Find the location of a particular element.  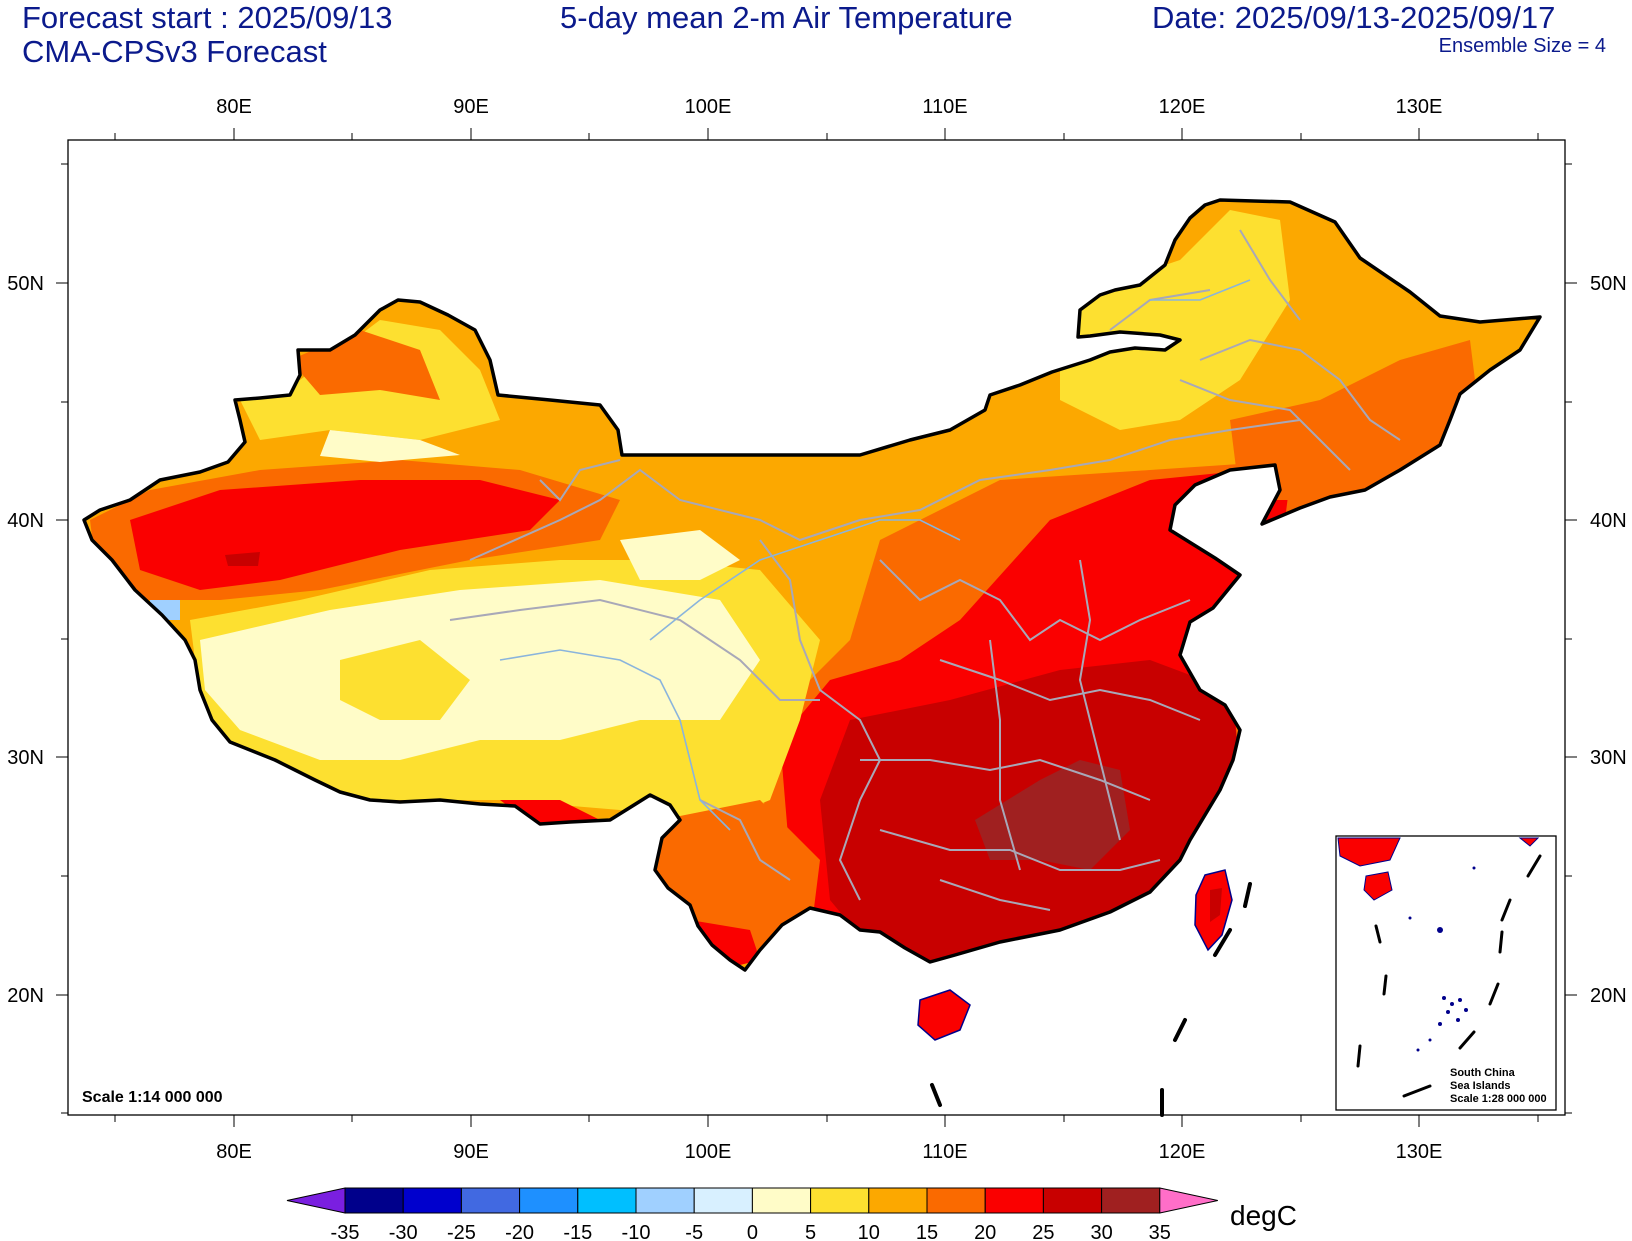

scale-label: Scale 1:14 000 000 is located at coordinates (152, 1097).